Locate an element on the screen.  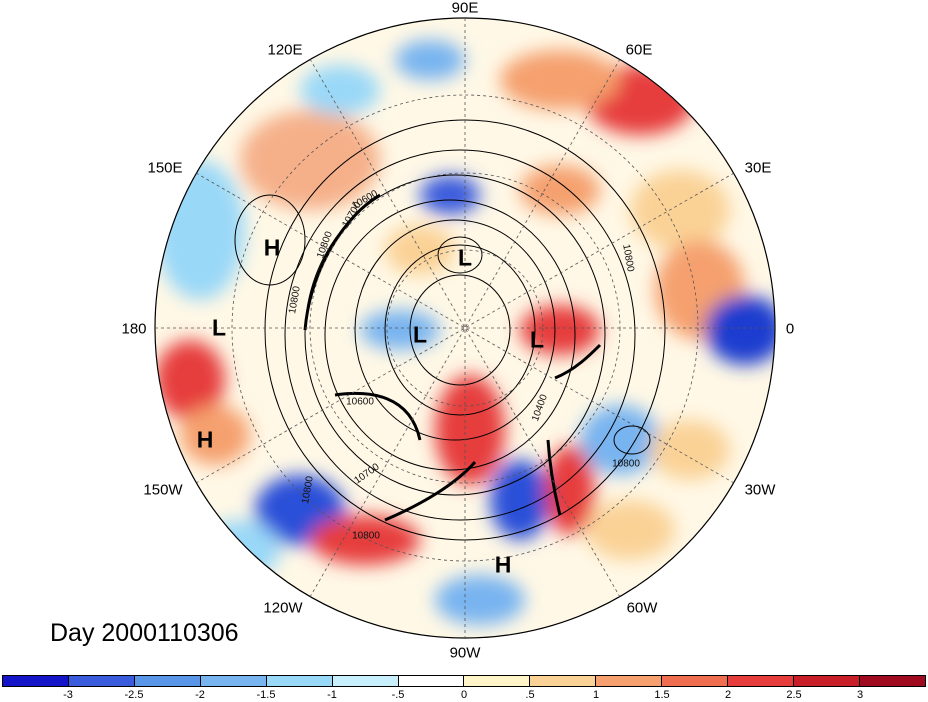
lon-label-120e: 120E is located at coordinates (285, 50).